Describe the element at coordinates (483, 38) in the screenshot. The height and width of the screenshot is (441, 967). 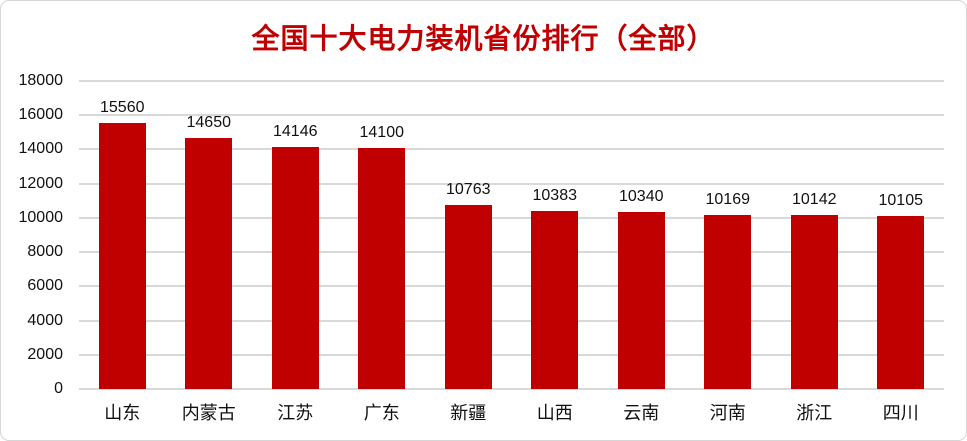
I see `chart-title: 全国十大电力装机省份排行（全部）` at that location.